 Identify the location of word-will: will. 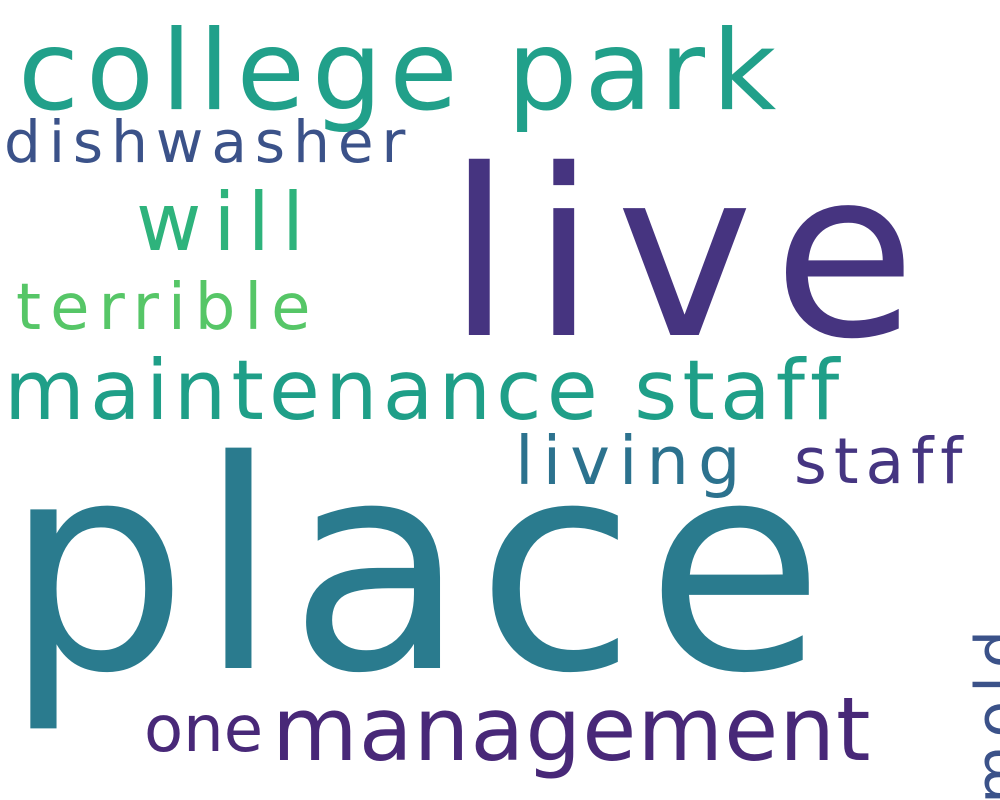
(226, 222).